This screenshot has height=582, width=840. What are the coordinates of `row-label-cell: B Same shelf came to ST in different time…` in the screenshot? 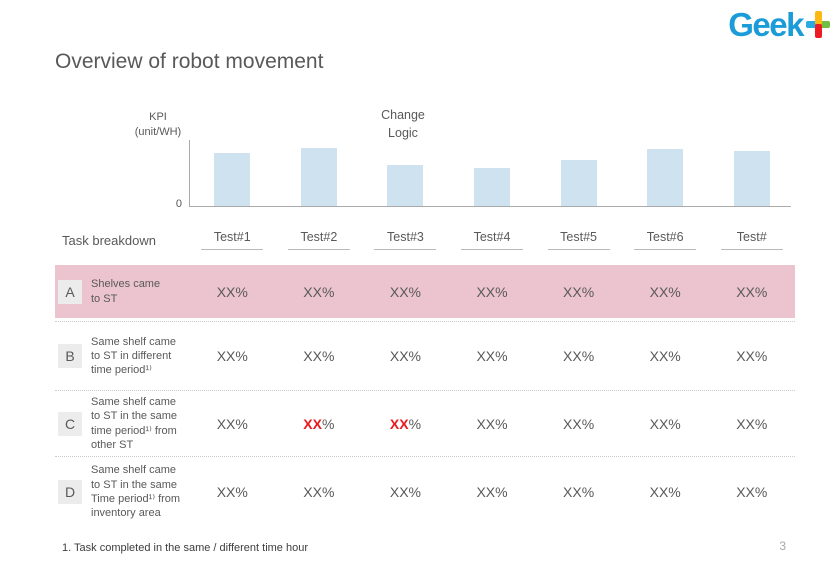 It's located at (122, 356).